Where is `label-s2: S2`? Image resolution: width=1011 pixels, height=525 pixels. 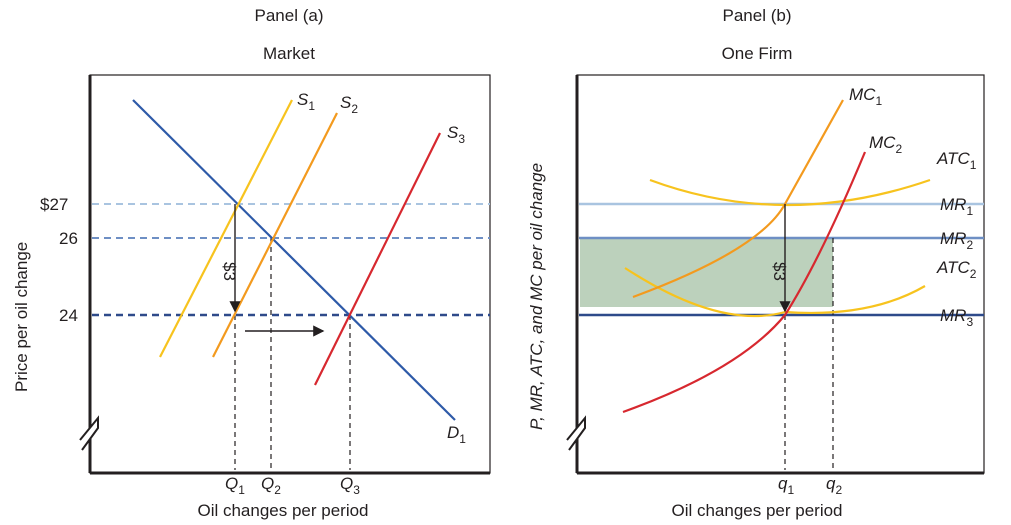
label-s2: S2 is located at coordinates (349, 104).